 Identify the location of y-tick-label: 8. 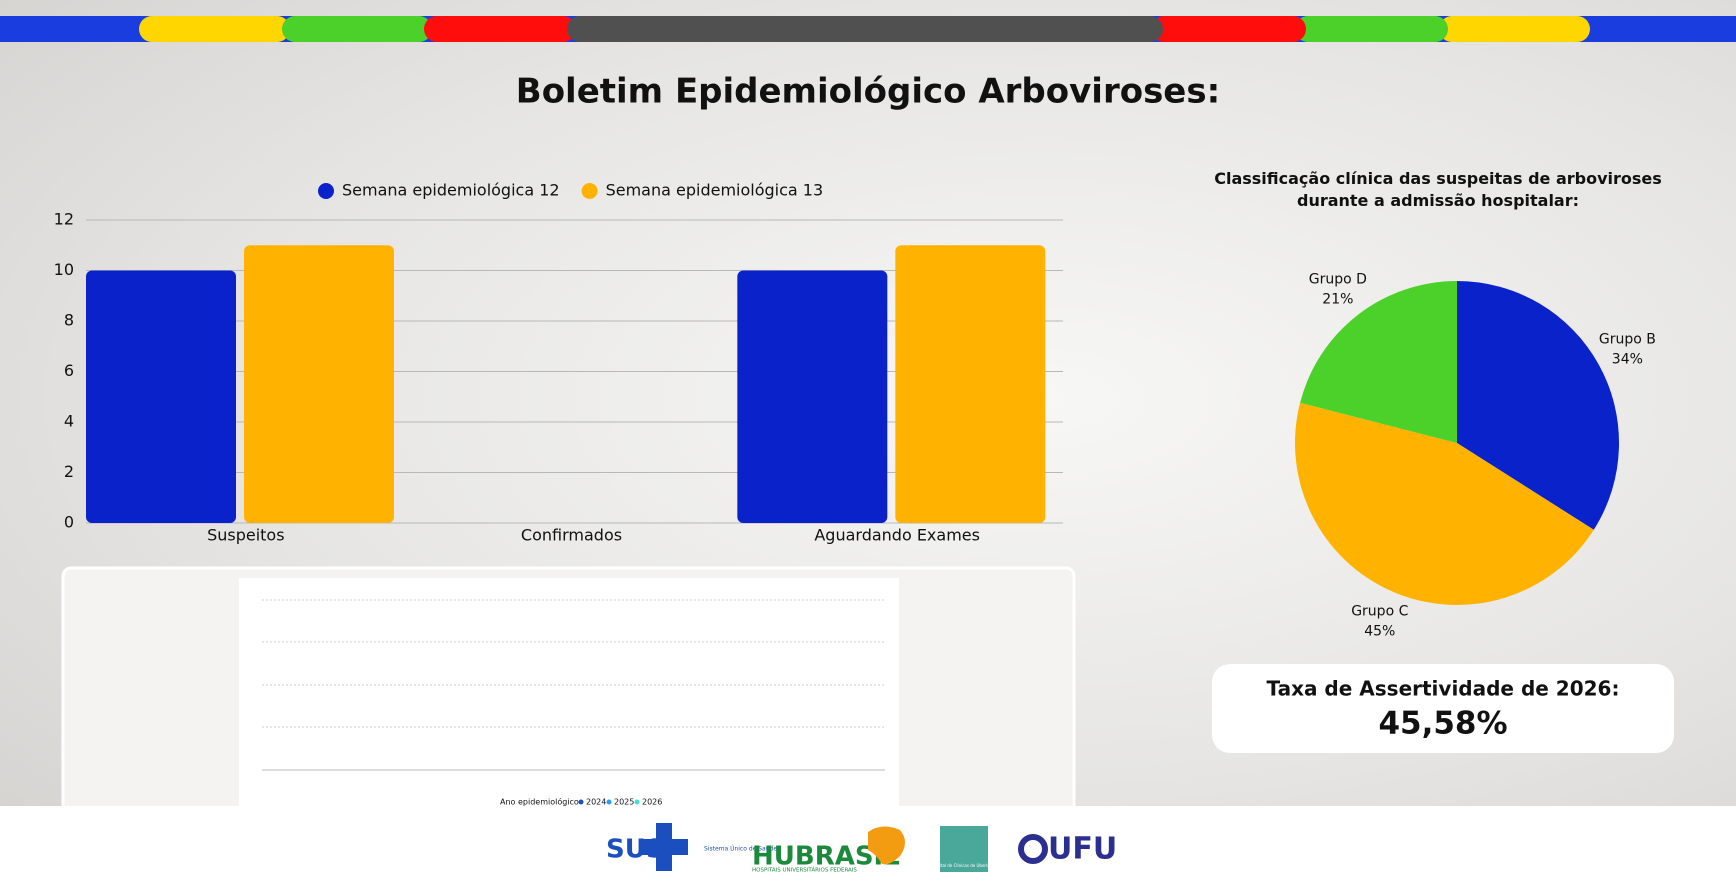
(69, 320).